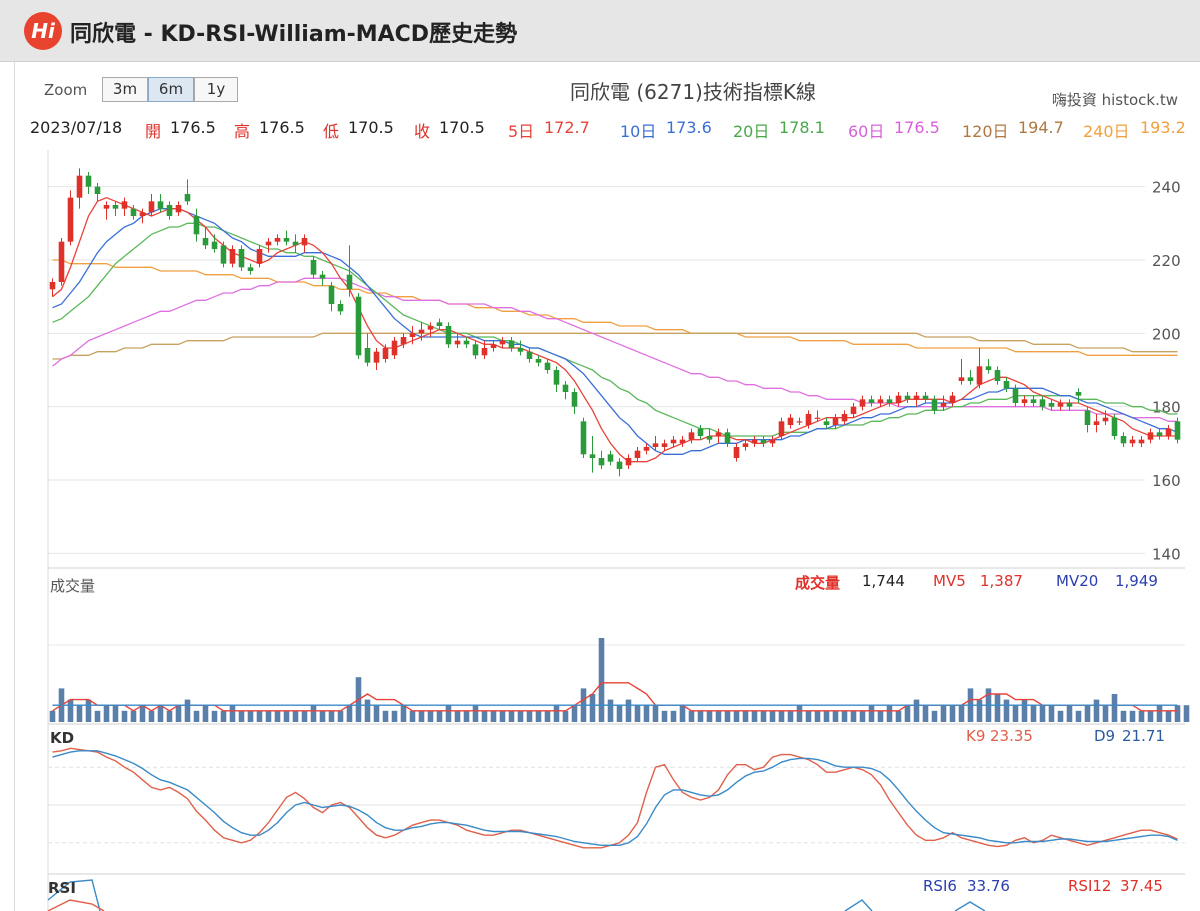 This screenshot has height=911, width=1200. Describe the element at coordinates (600, 31) in the screenshot. I see `app-header: Hi 同欣電 - KD-RSI-William-MACD歷史走勢` at that location.